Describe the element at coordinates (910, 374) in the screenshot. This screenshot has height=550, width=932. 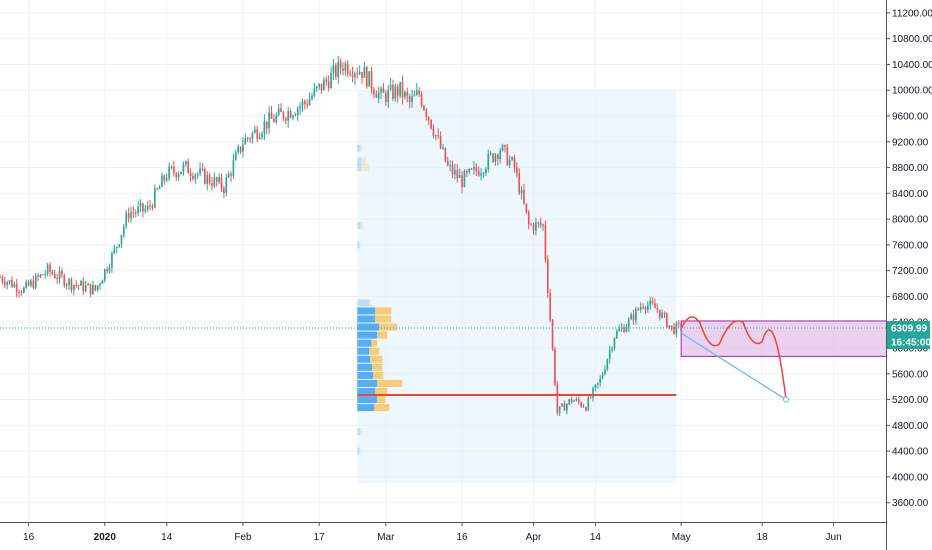
I see `y-tick-label: 5600.00` at that location.